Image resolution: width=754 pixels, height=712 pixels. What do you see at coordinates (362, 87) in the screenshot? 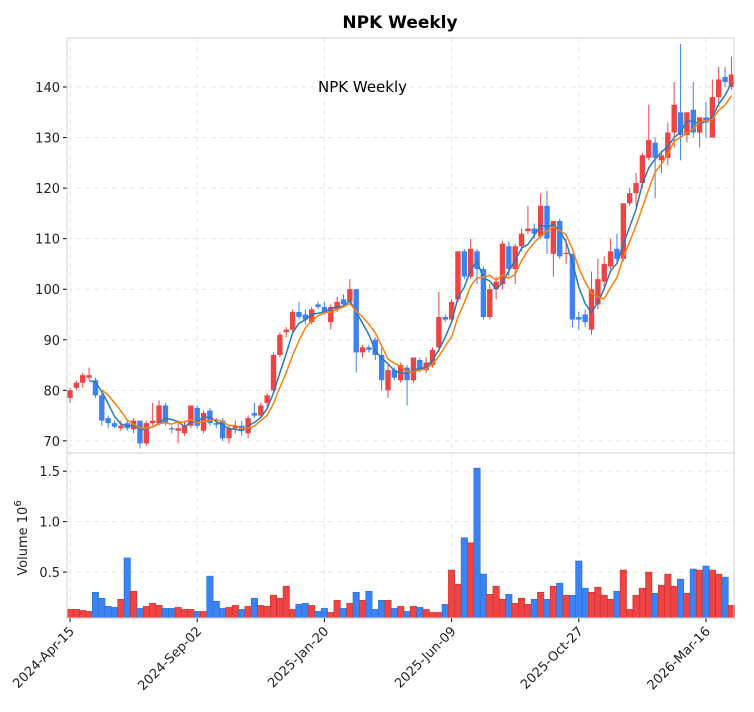
I see `chart-annotation: NPK Weekly` at bounding box center [362, 87].